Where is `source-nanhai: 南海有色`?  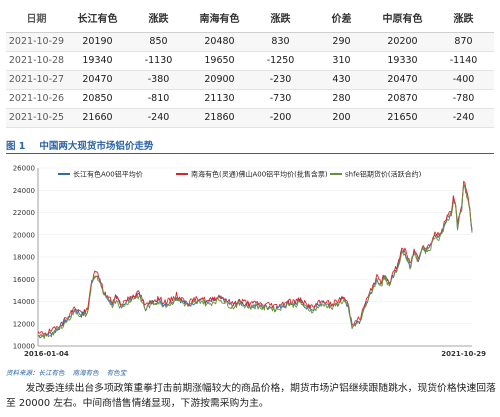
source-nanhai: 南海有色 is located at coordinates (85, 373).